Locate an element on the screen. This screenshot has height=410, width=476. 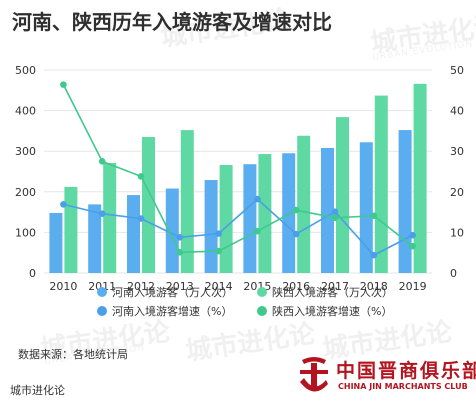
x-tick-label: 2018 is located at coordinates (374, 286).